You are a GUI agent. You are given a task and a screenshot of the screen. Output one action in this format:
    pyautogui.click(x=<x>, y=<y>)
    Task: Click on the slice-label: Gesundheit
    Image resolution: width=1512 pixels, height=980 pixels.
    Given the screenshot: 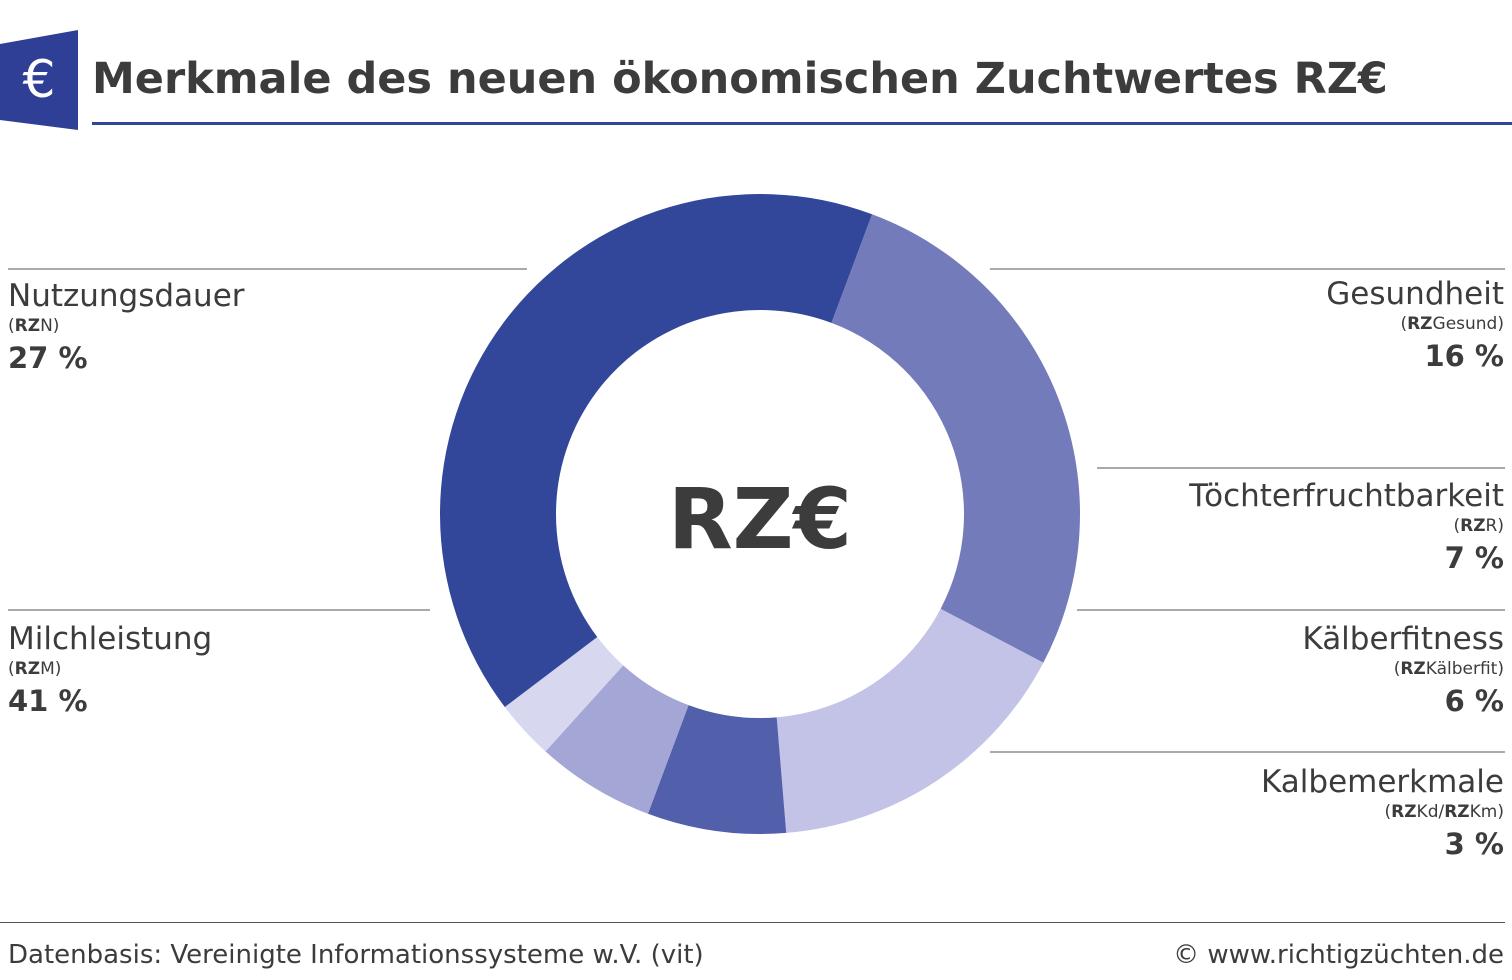 What is the action you would take?
    pyautogui.click(x=1415, y=294)
    